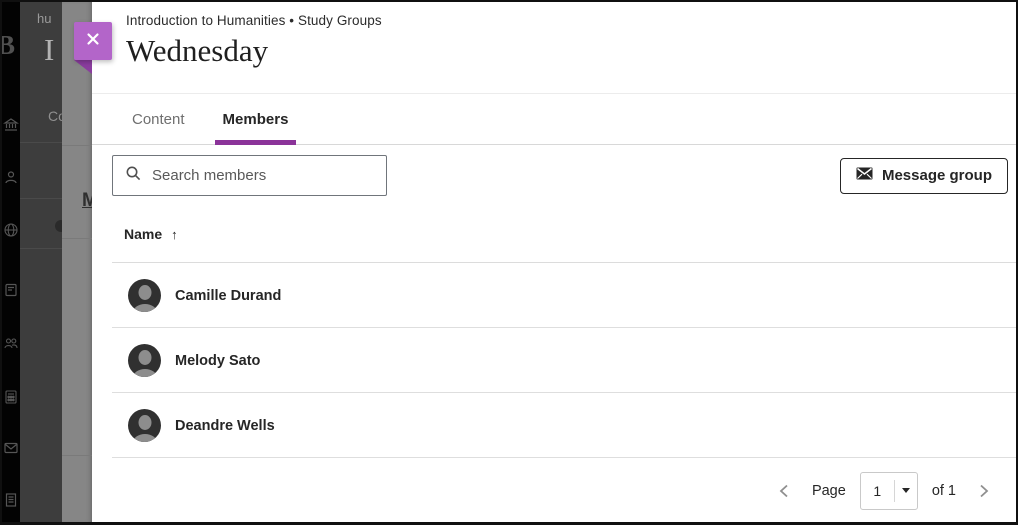 The image size is (1018, 525). What do you see at coordinates (11, 397) in the screenshot?
I see `grades-icon` at bounding box center [11, 397].